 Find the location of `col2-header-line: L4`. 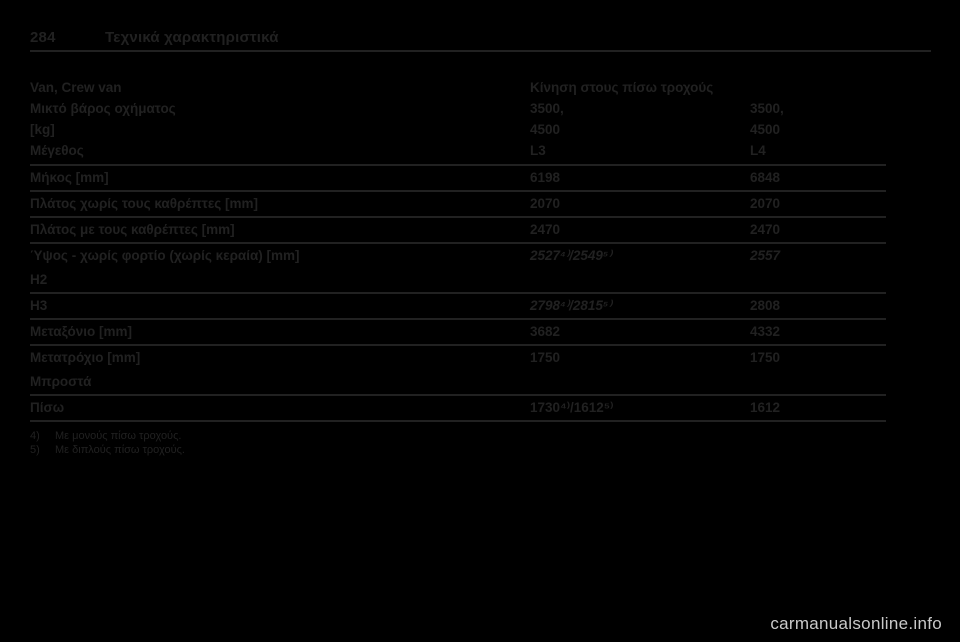

col2-header-line: L4 is located at coordinates (758, 150).